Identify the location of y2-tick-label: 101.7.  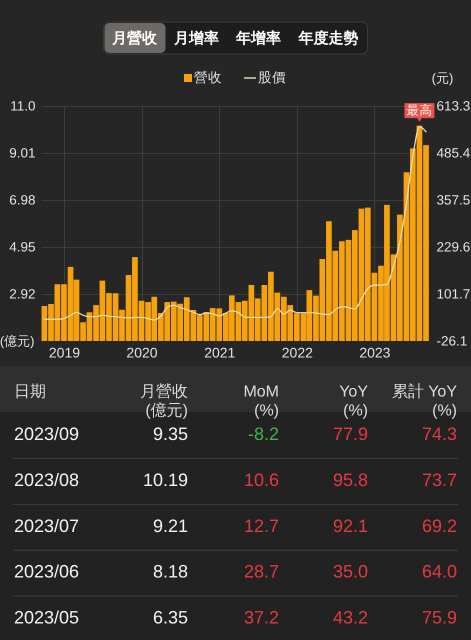
(453, 294).